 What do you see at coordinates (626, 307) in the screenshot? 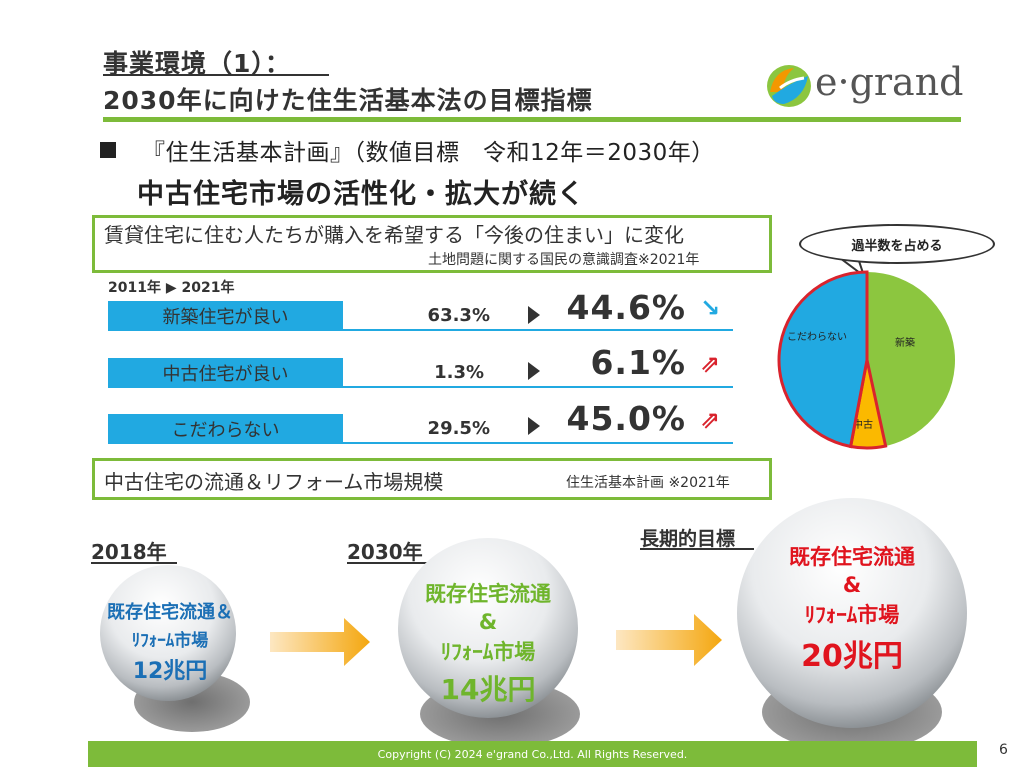
I see `row-value-2021: 44.6%` at bounding box center [626, 307].